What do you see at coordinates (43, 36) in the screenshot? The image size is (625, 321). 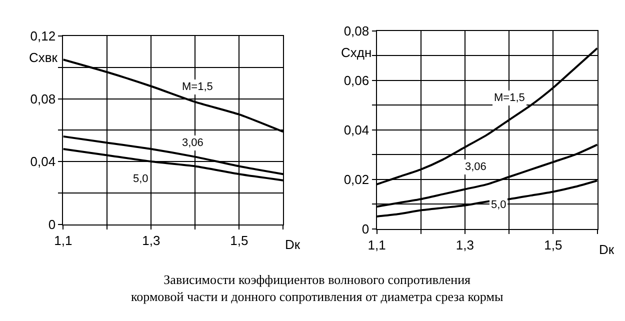 I see `y-tick-label: 0,12` at bounding box center [43, 36].